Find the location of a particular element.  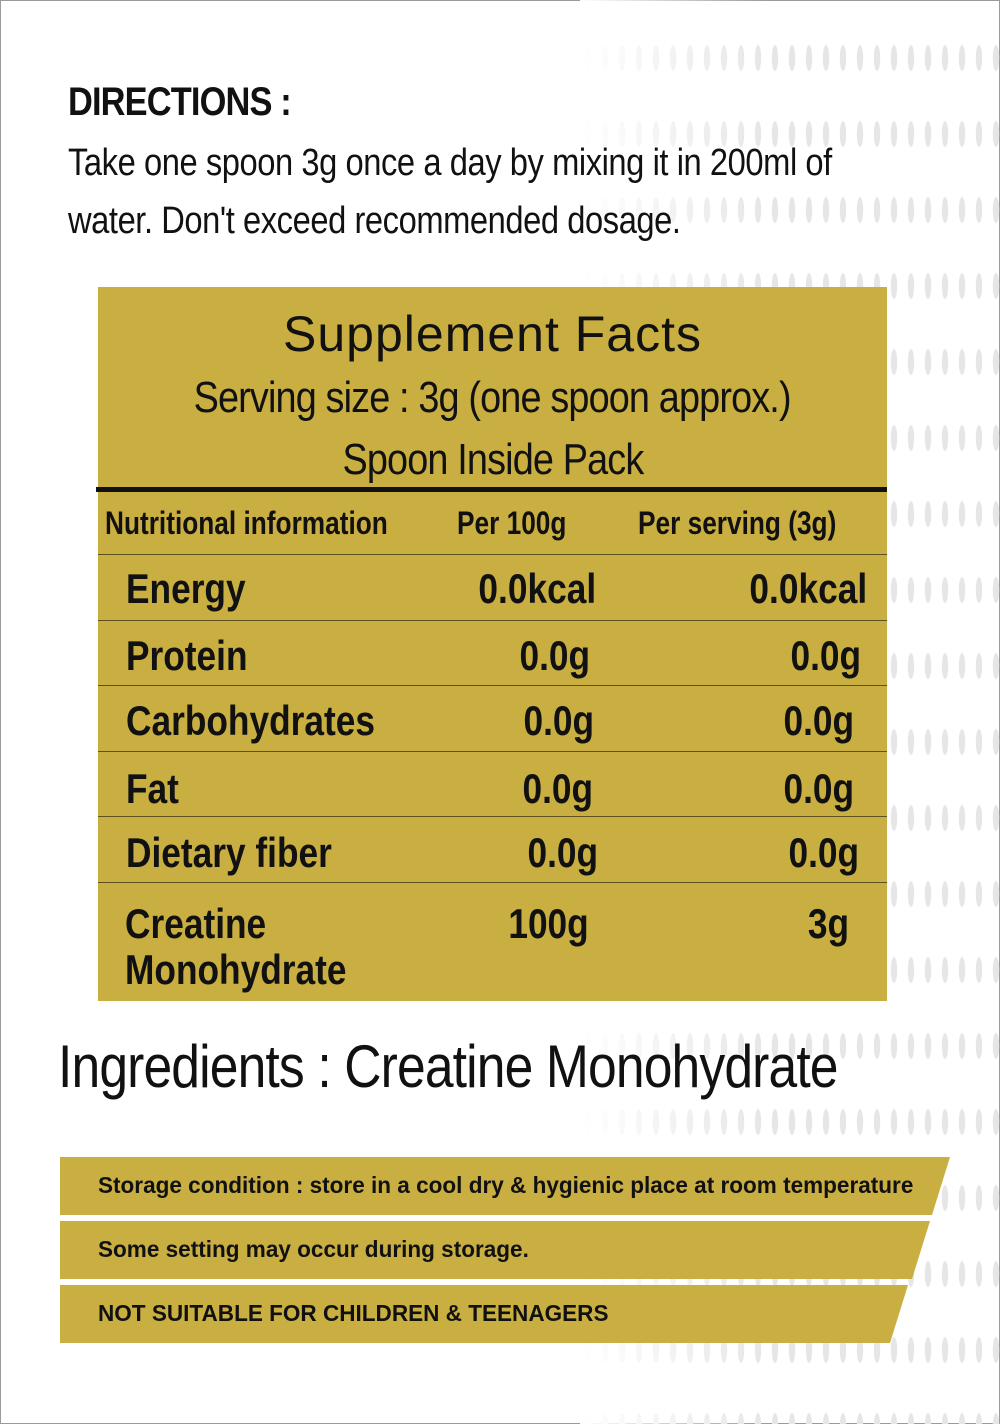

row-fat-per100: 0.0g is located at coordinates (557, 788).